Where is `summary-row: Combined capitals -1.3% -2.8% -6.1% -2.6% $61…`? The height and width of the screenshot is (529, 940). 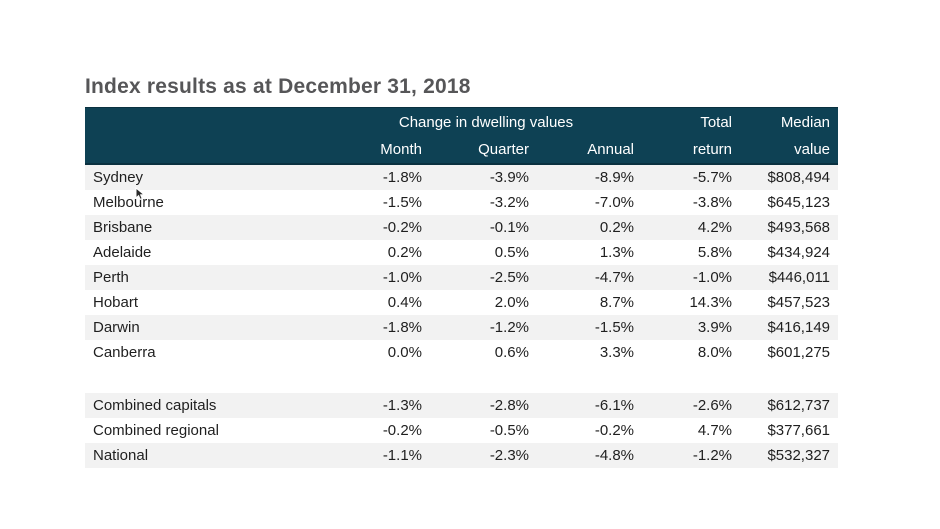
summary-row: Combined capitals -1.3% -2.8% -6.1% -2.6% $61… is located at coordinates (462, 405).